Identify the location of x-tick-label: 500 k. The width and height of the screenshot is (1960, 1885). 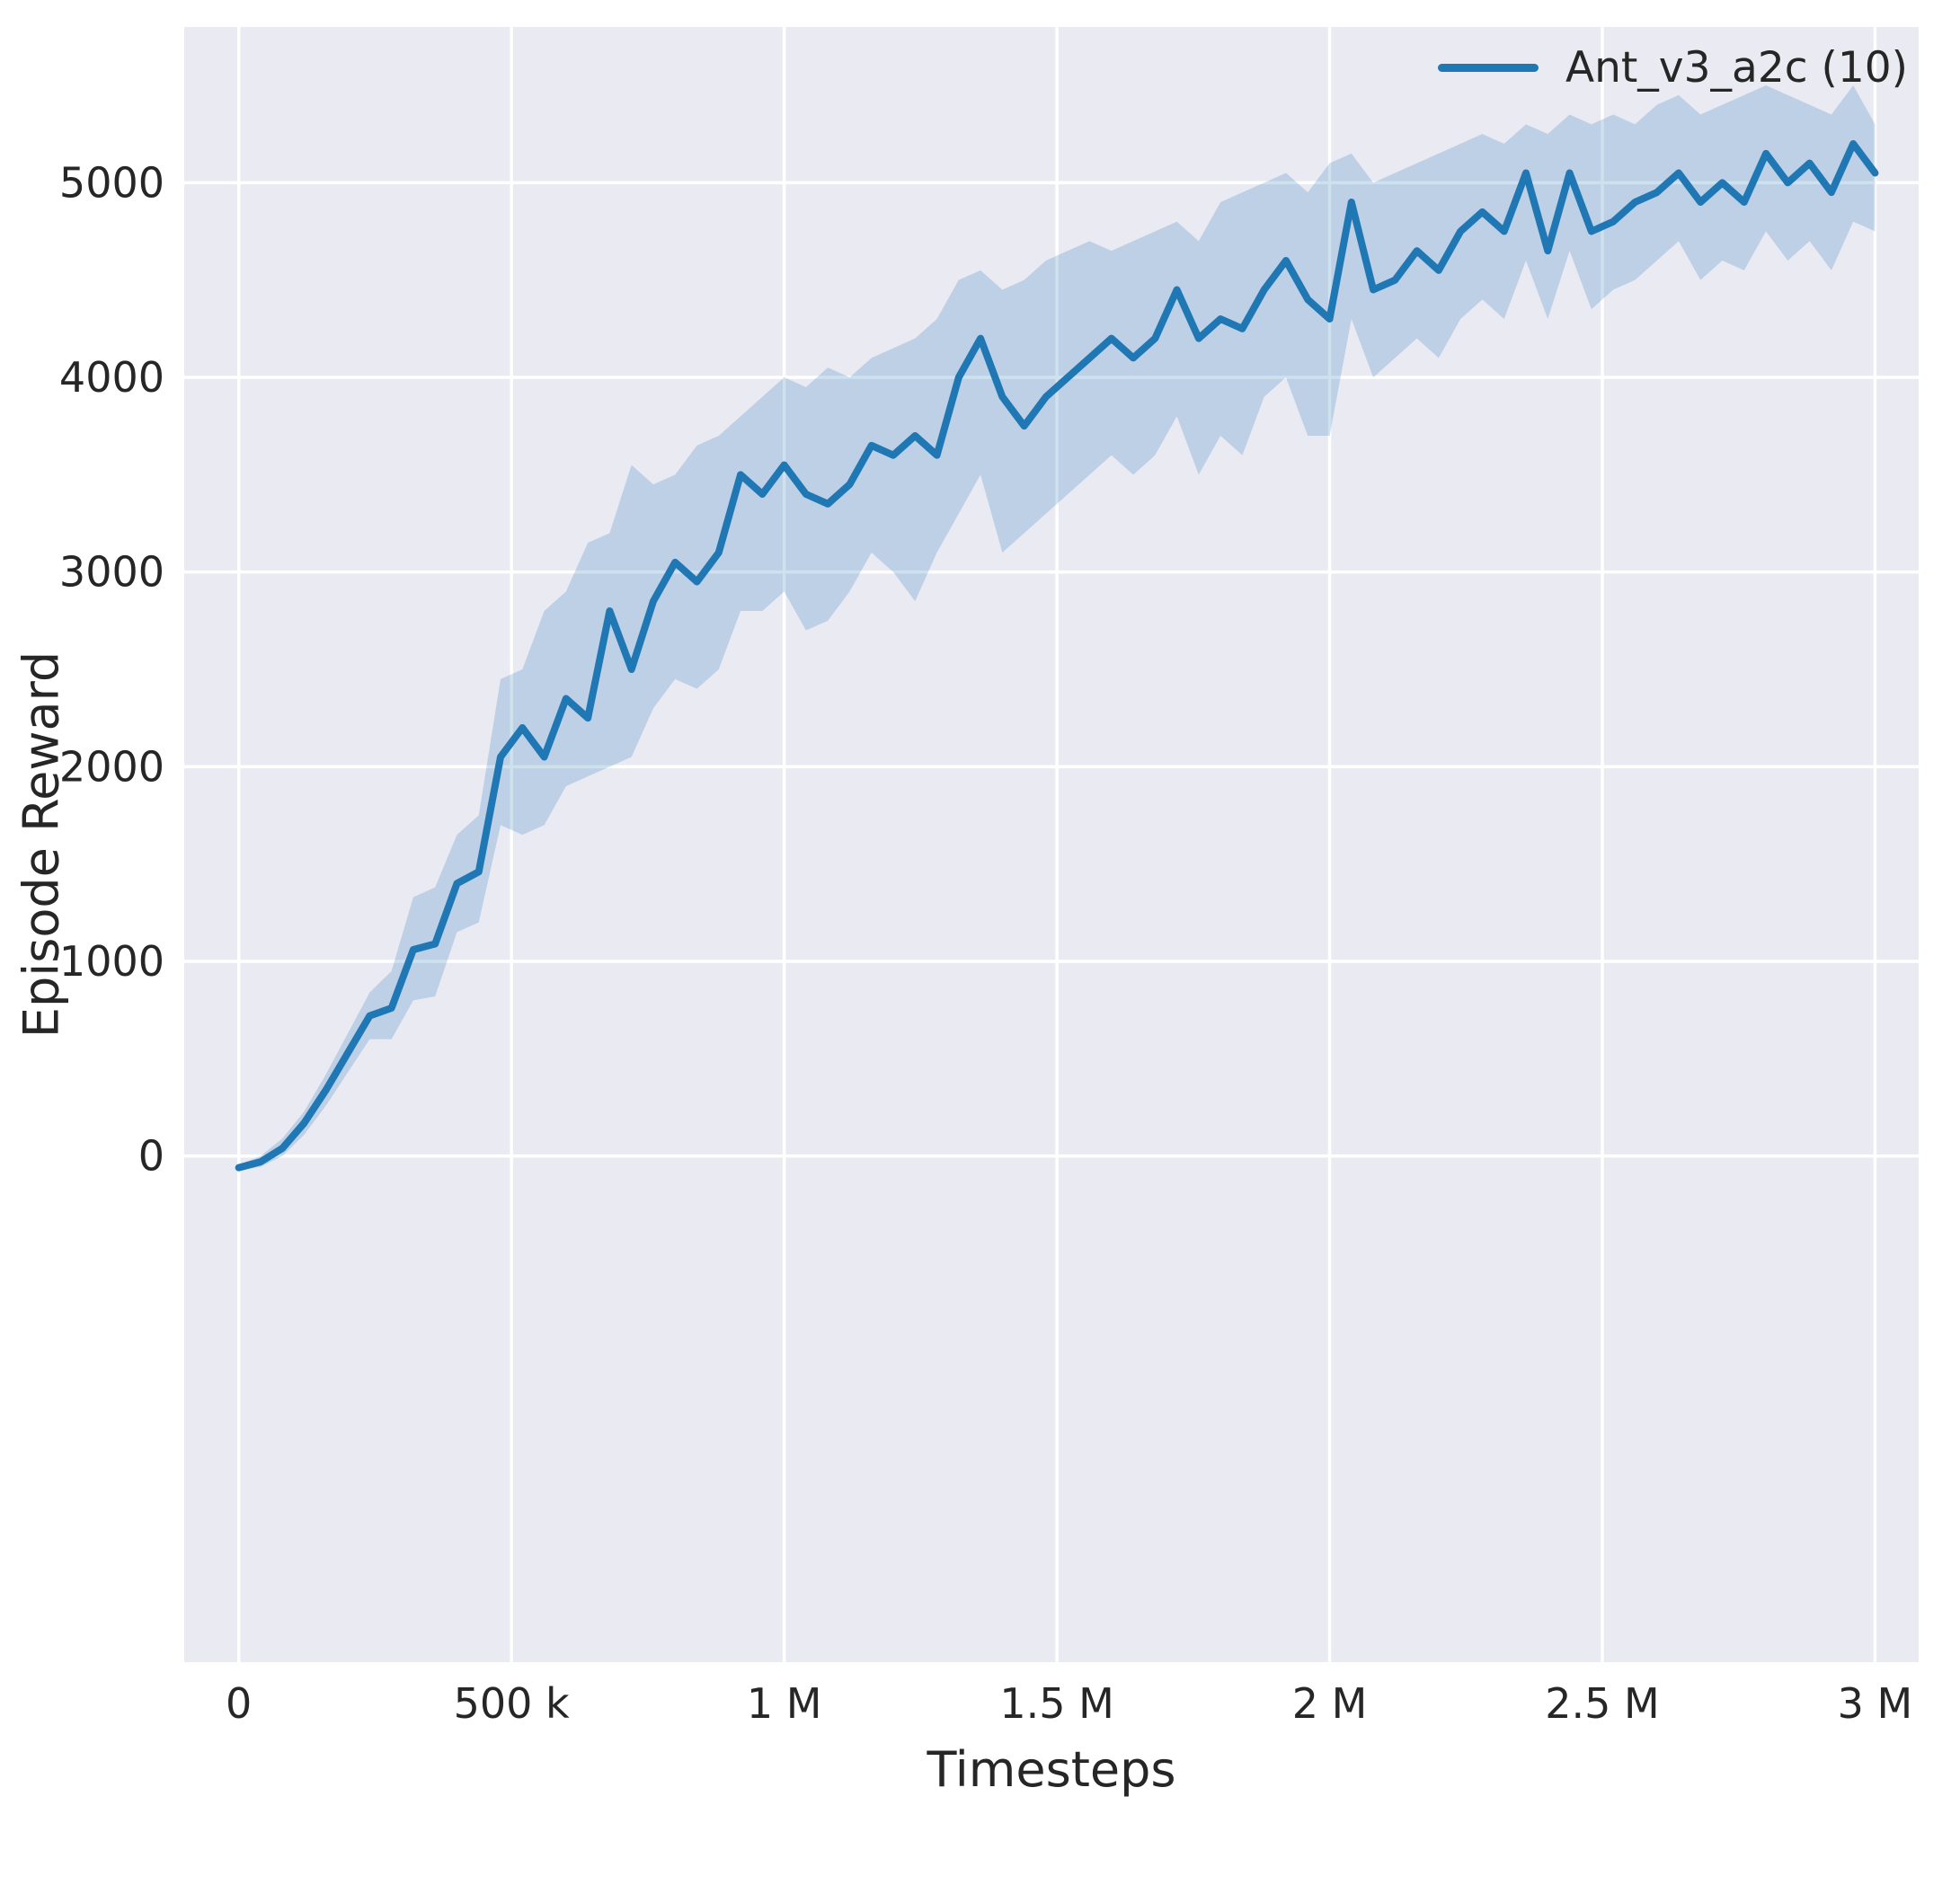
(512, 1703).